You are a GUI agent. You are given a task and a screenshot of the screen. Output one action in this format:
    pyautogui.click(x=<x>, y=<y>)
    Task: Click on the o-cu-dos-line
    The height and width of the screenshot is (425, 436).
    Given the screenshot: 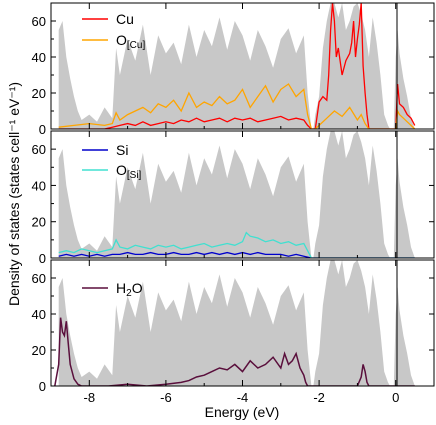 What is the action you would take?
    pyautogui.click(x=237, y=106)
    